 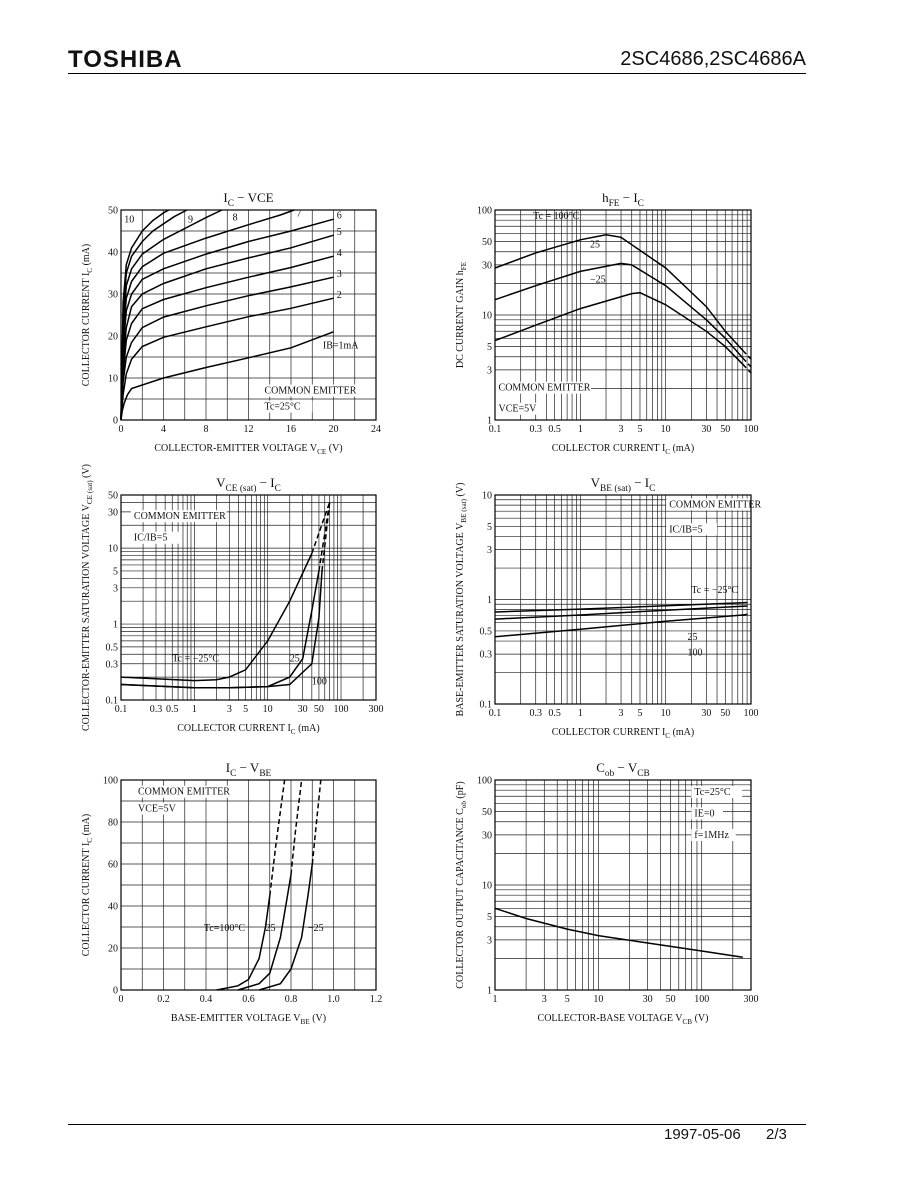 What do you see at coordinates (725, 429) in the screenshot?
I see `x-tick-label: 50` at bounding box center [725, 429].